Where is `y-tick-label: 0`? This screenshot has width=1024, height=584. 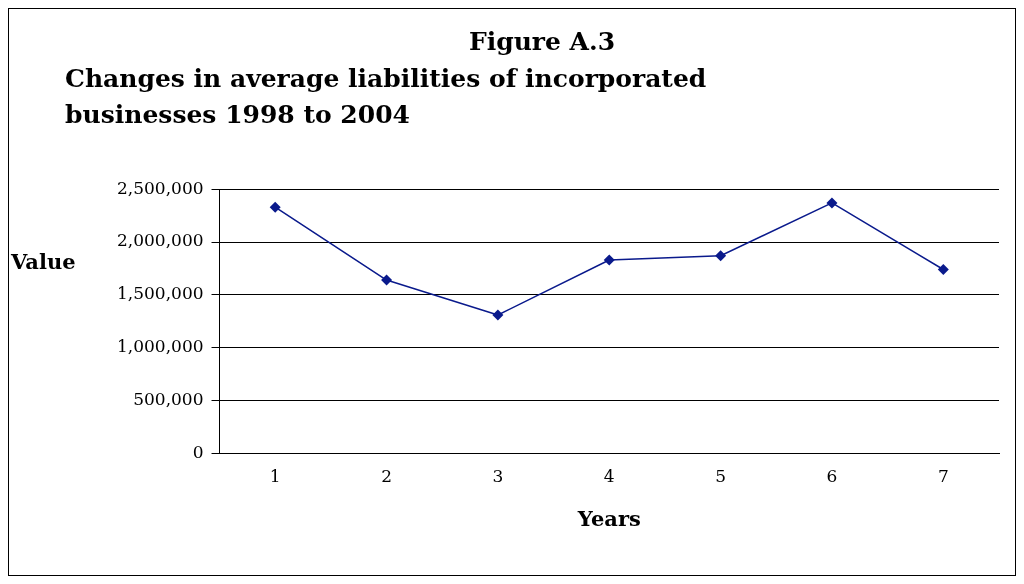 y-tick-label: 0 is located at coordinates (198, 451).